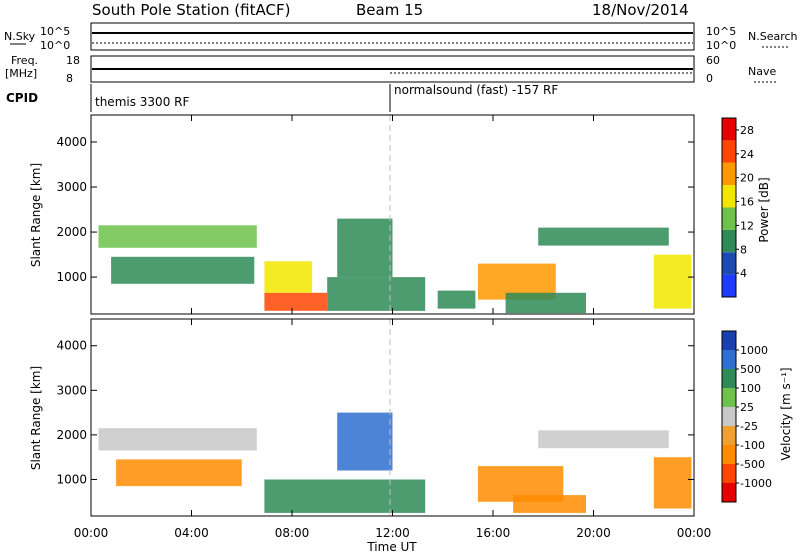  Describe the element at coordinates (91, 533) in the screenshot. I see `x-tick-label-0: 00:00` at that location.